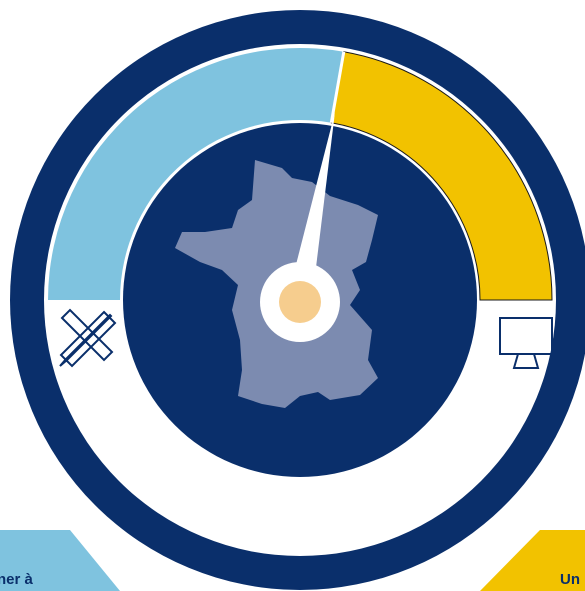  Describe the element at coordinates (570, 579) in the screenshot. I see `right-label: Un` at that location.